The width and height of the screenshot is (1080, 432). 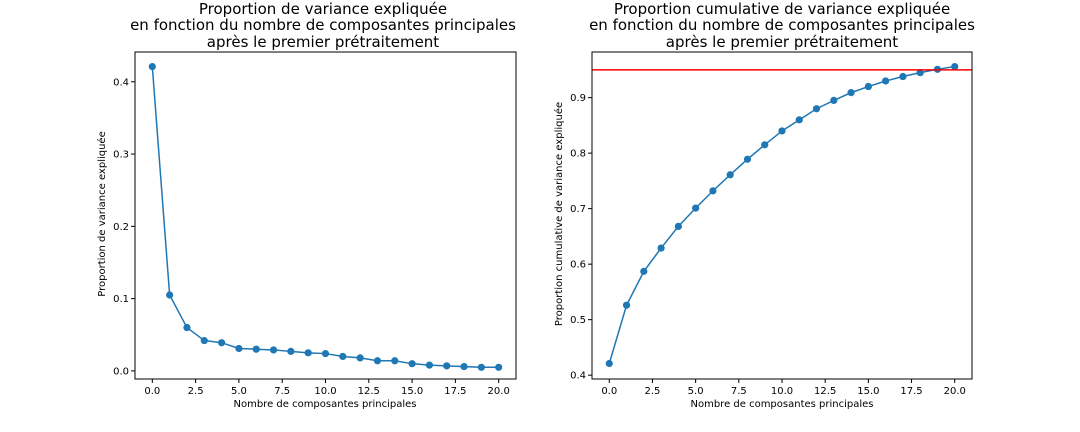 What do you see at coordinates (121, 299) in the screenshot?
I see `y-tick-label: 0.1` at bounding box center [121, 299].